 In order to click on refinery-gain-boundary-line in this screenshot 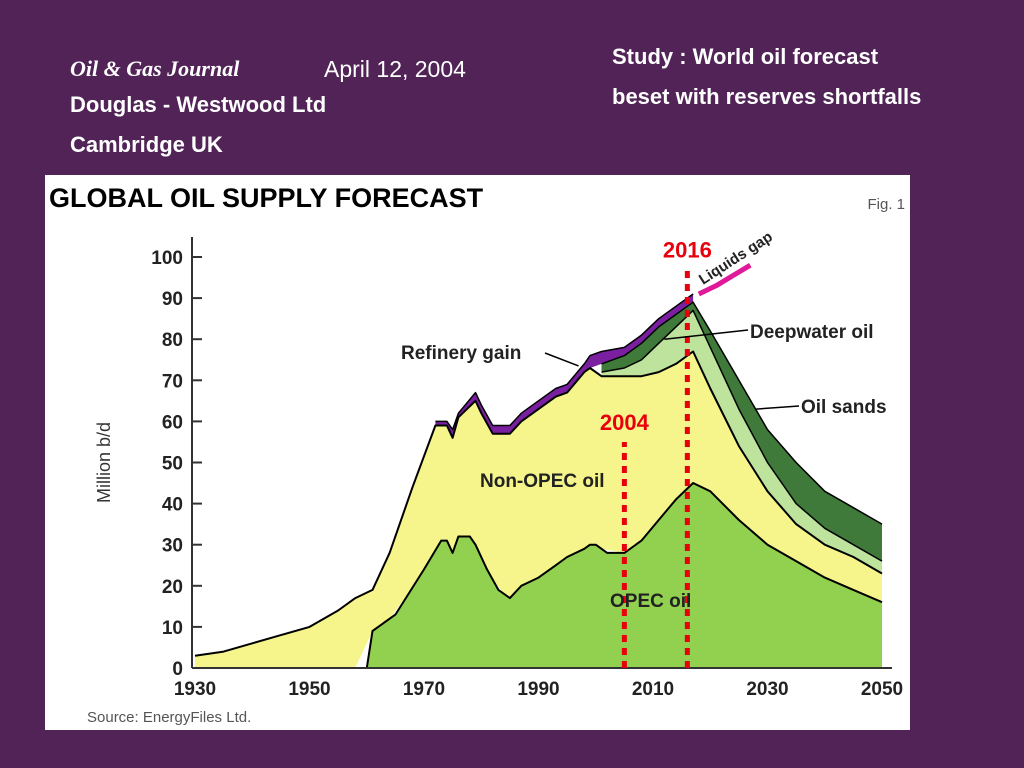, I will do `click(564, 362)`.